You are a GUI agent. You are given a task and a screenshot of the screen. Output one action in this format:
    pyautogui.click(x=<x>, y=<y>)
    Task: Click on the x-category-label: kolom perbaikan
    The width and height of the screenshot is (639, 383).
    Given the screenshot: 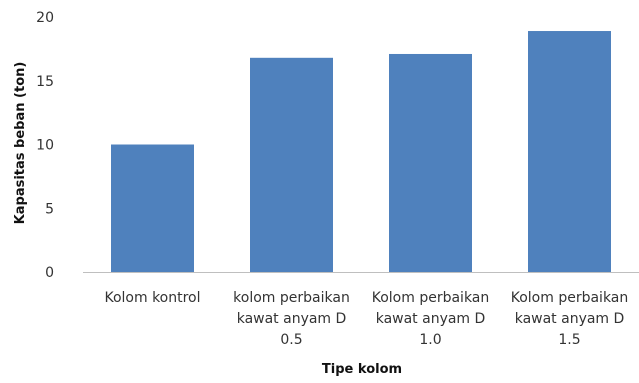 What is the action you would take?
    pyautogui.click(x=291, y=298)
    